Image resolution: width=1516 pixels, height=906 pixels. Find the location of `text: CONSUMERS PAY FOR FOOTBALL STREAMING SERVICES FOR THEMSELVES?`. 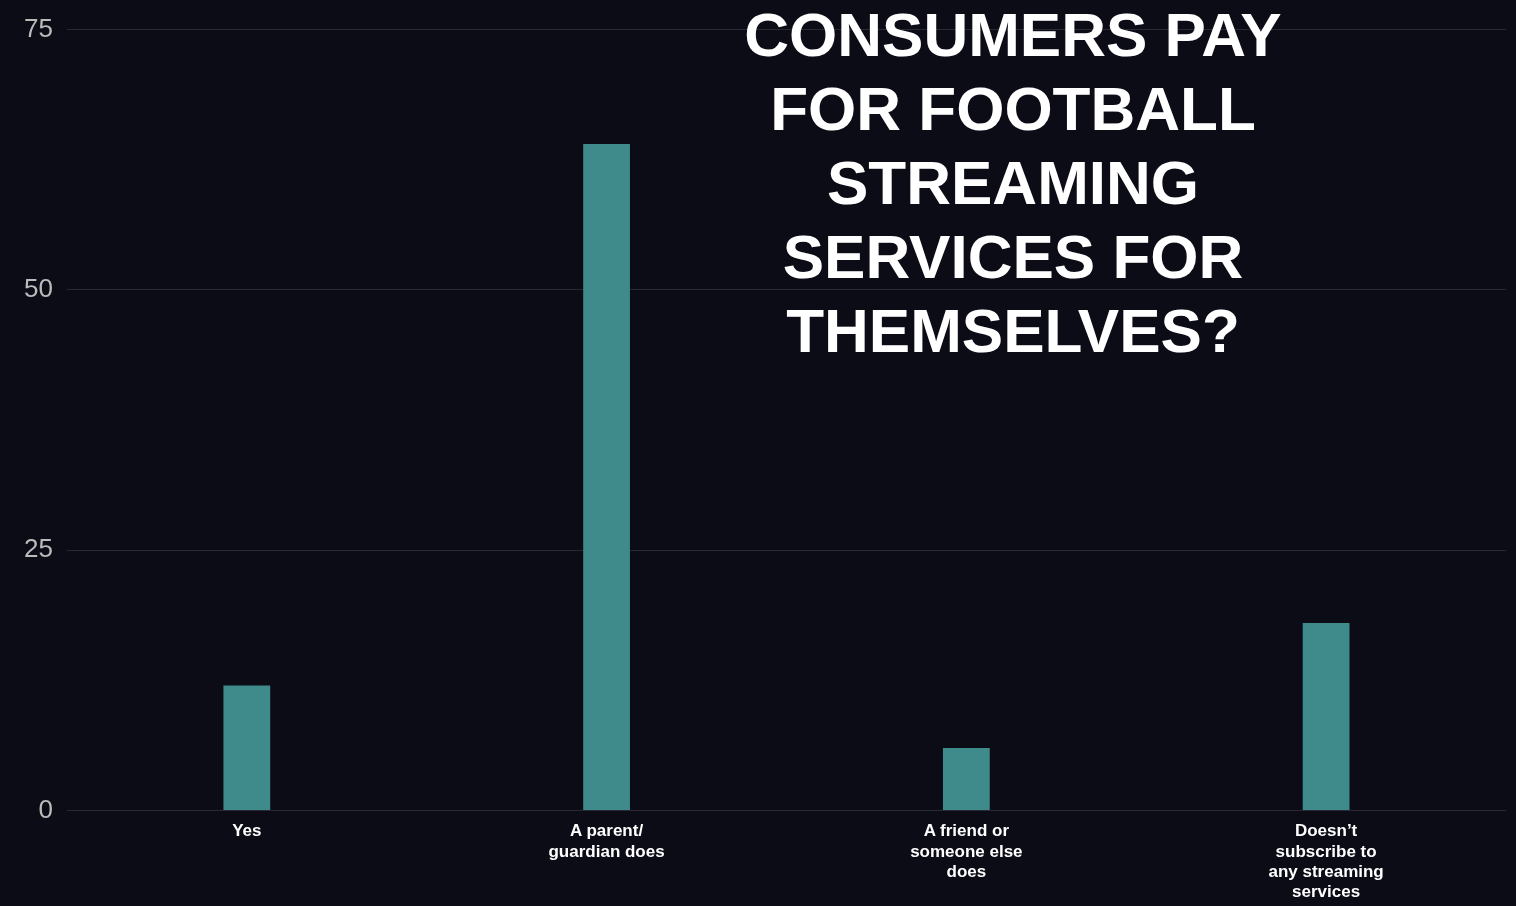

text: CONSUMERS PAY FOR FOOTBALL STREAMING SERVICES FOR THEMSELVES? is located at coordinates (1013, 183).